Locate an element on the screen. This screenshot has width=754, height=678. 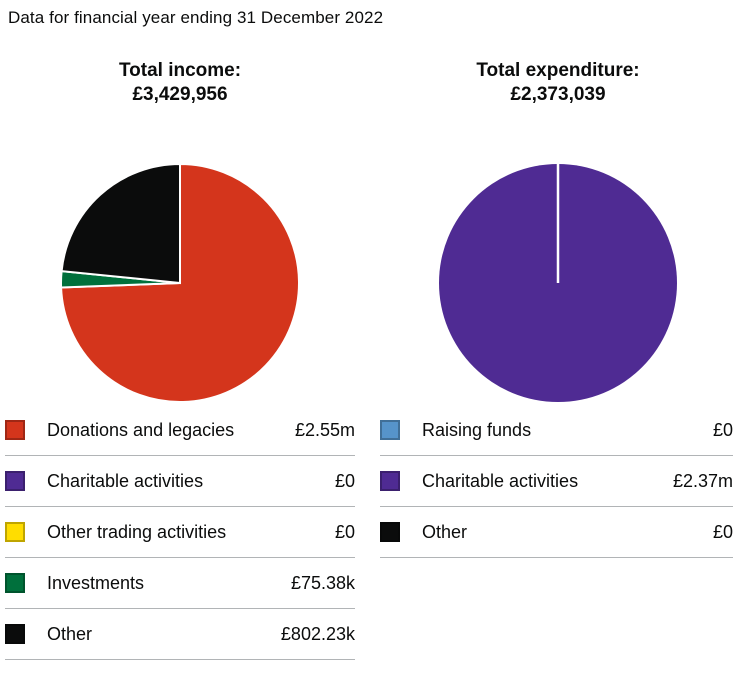
legend-item: Raising funds £0 is located at coordinates (556, 430).